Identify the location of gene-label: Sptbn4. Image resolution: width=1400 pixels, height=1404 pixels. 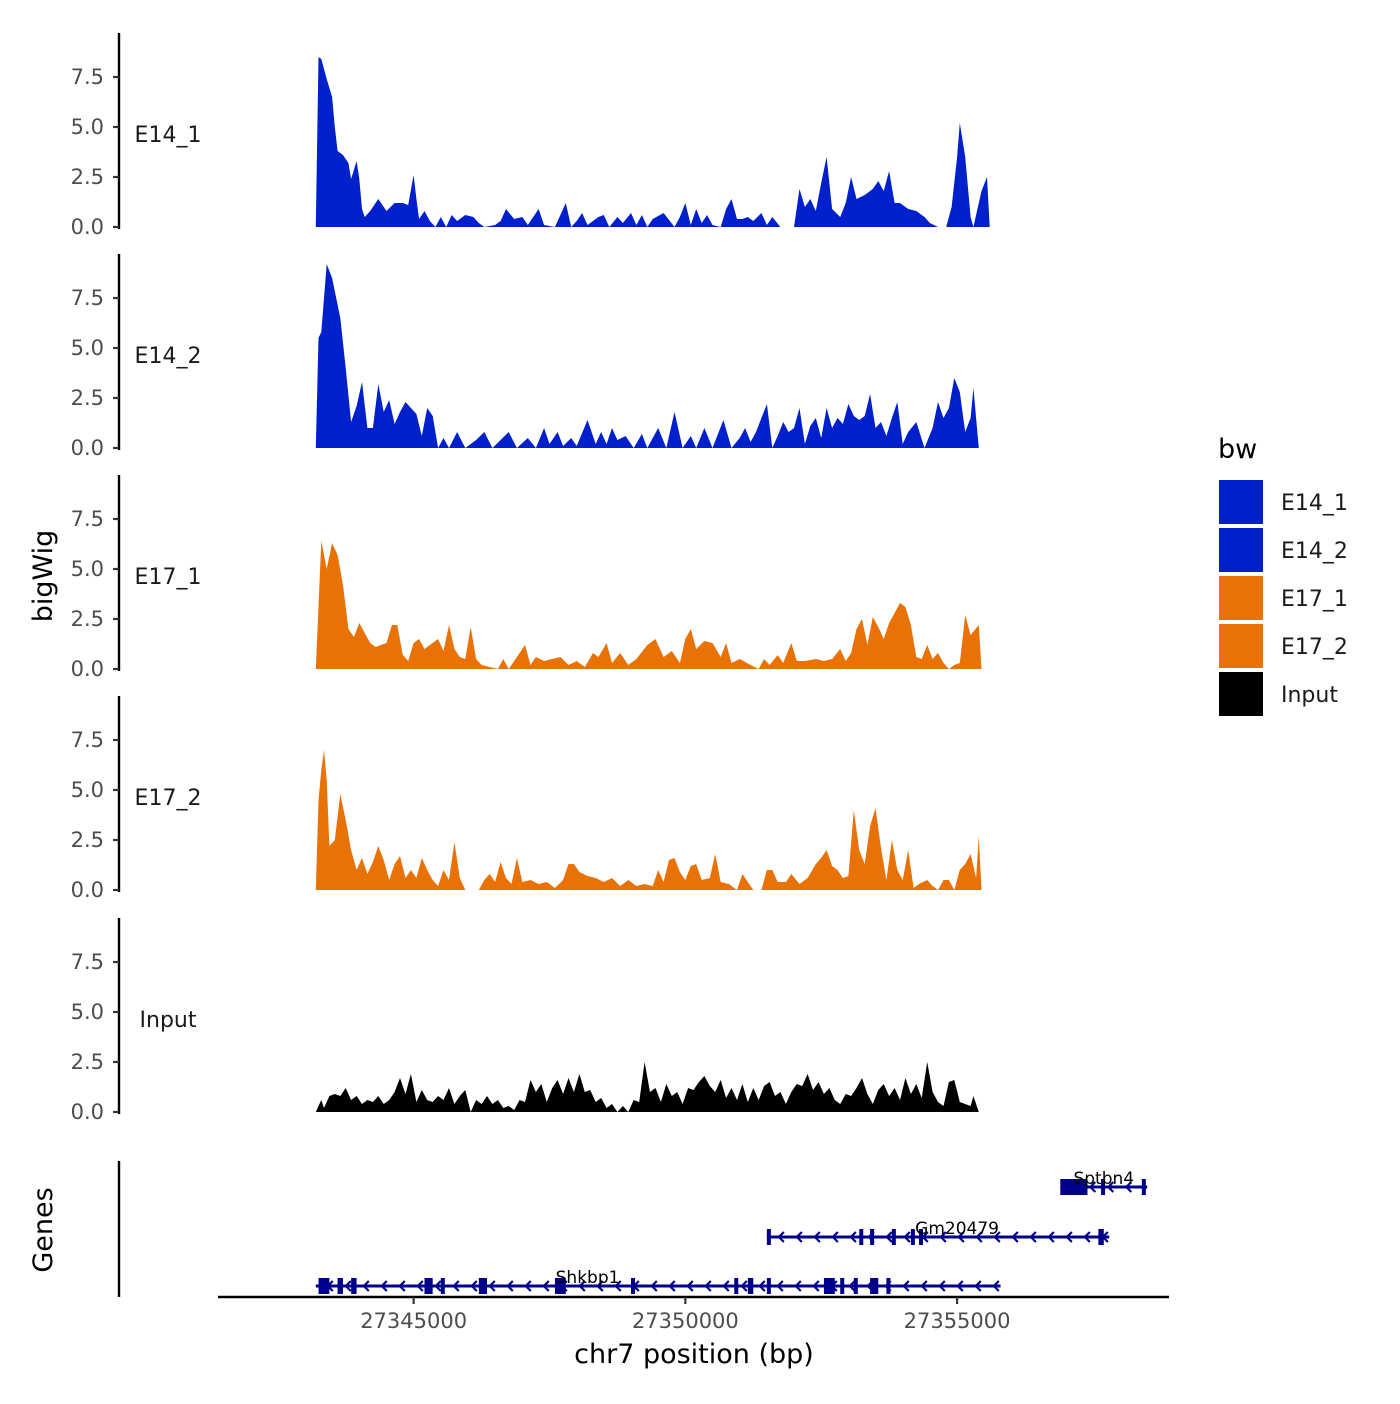
(1103, 1179).